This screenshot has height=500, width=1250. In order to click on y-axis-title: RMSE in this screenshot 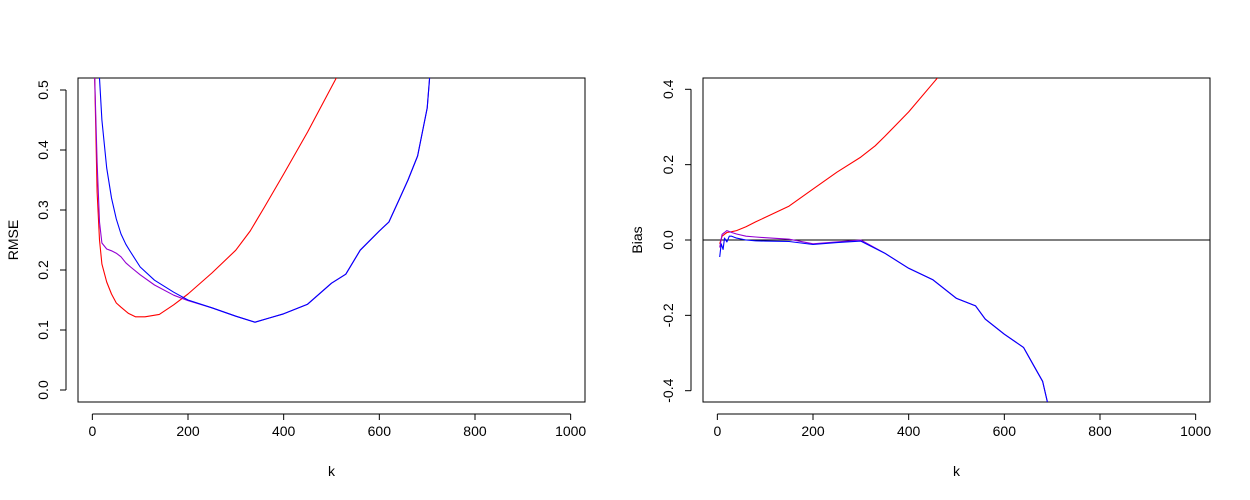, I will do `click(13, 240)`.